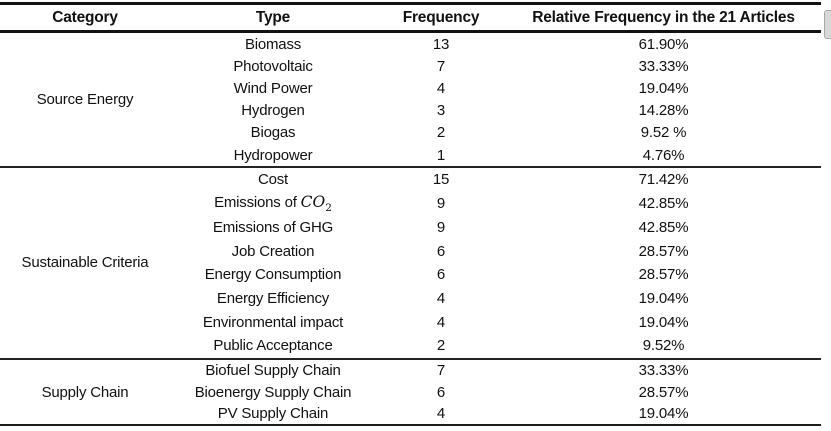 The width and height of the screenshot is (831, 431). I want to click on table-row: Hydrogen 3 14.28%, so click(410, 111).